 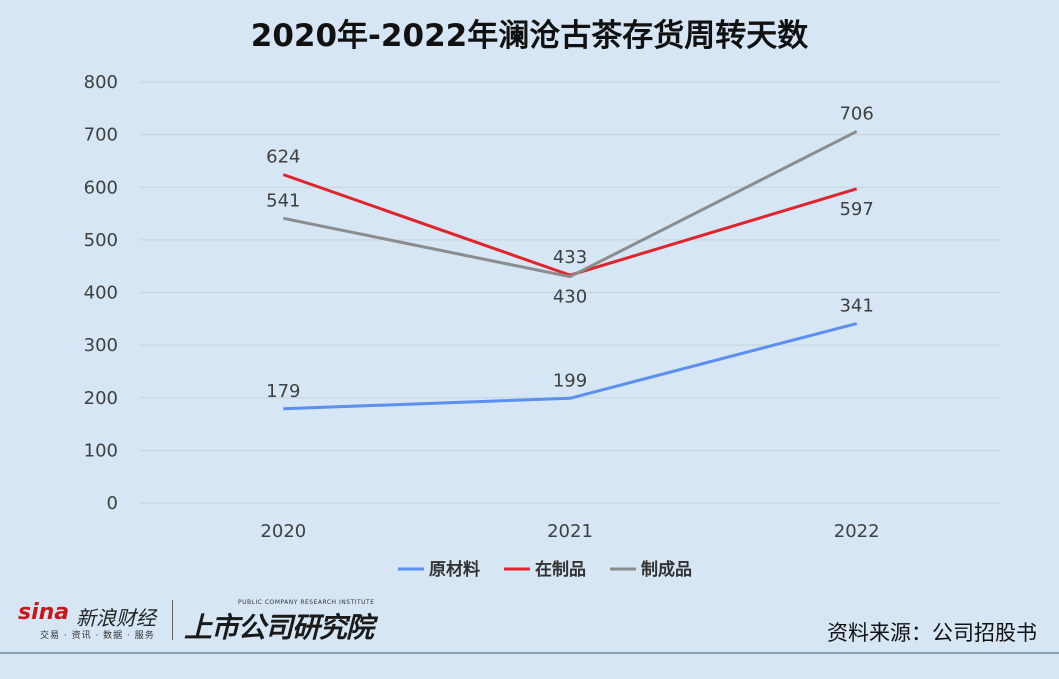 What do you see at coordinates (570, 297) in the screenshot?
I see `data-label: 430` at bounding box center [570, 297].